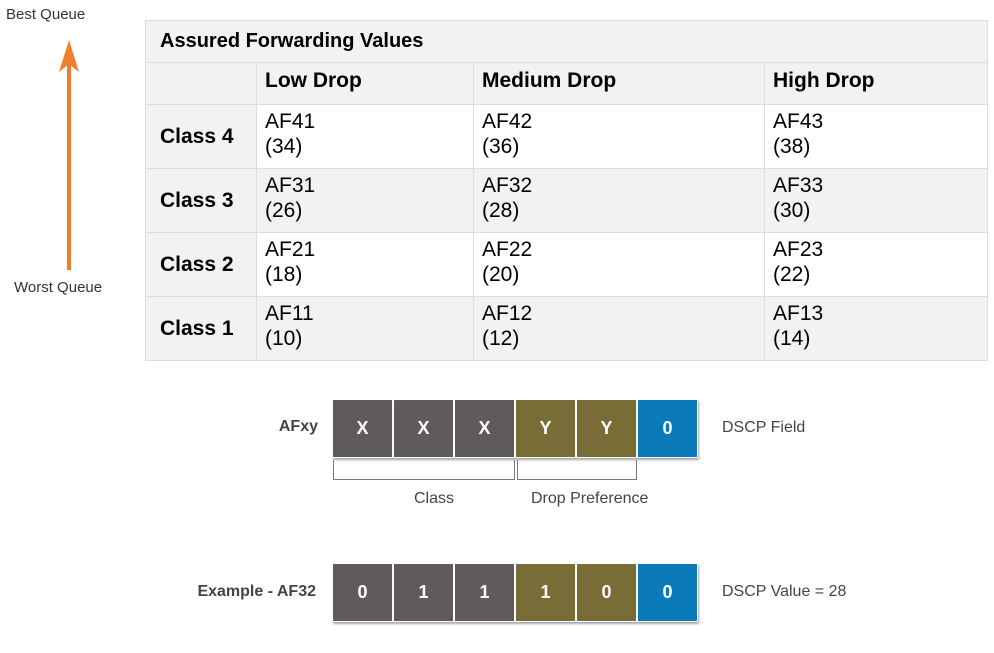 The width and height of the screenshot is (994, 653). Describe the element at coordinates (46, 14) in the screenshot. I see `best-queue-label: Best Queue` at that location.